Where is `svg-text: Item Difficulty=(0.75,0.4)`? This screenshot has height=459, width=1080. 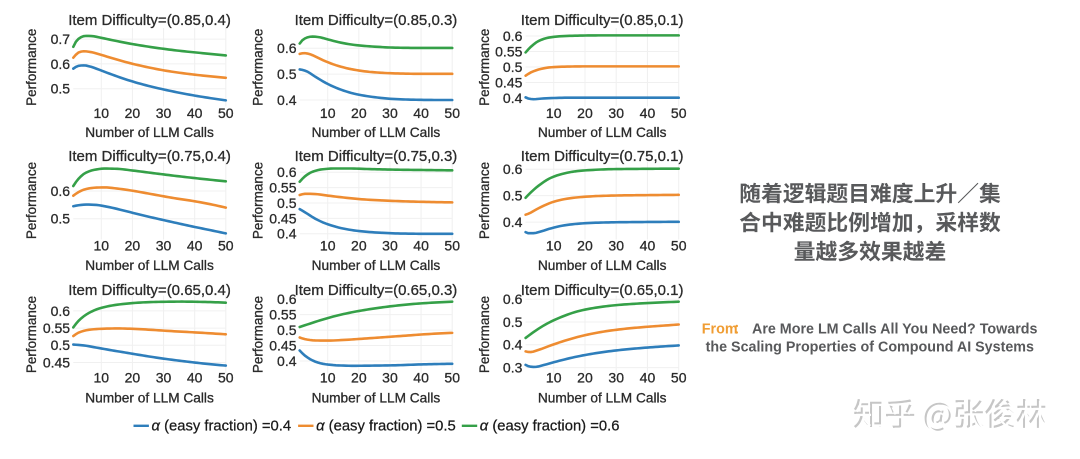
svg-text: Item Difficulty=(0.75,0.4) is located at coordinates (149, 156).